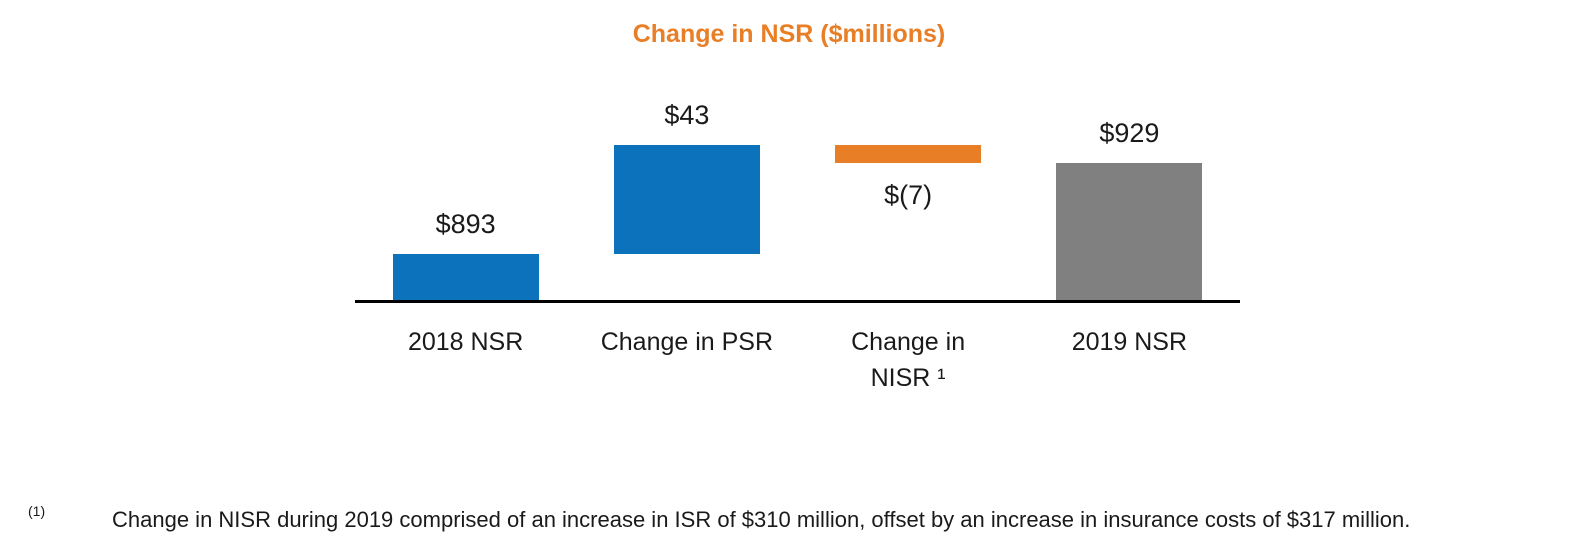 The width and height of the screenshot is (1578, 542). What do you see at coordinates (789, 34) in the screenshot?
I see `chart-title: Change in NSR ($millions)` at bounding box center [789, 34].